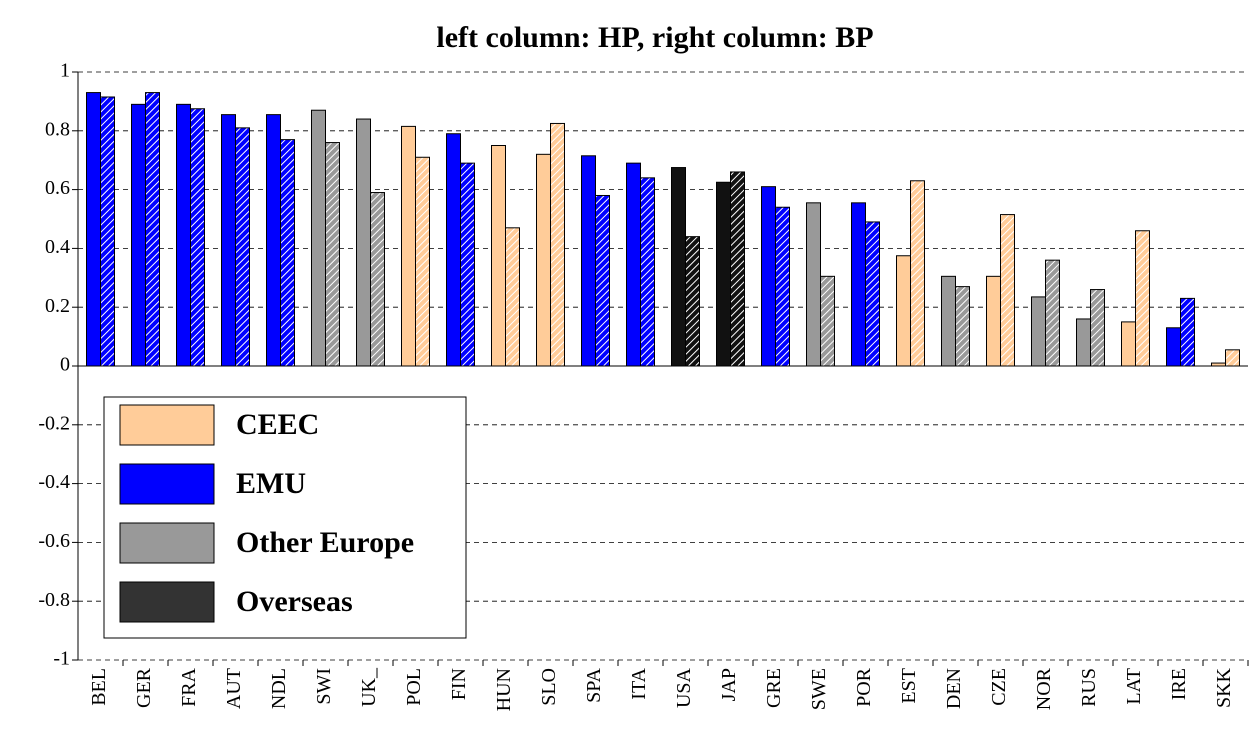  What do you see at coordinates (999, 687) in the screenshot?
I see `x-tick-label: CZE` at bounding box center [999, 687].